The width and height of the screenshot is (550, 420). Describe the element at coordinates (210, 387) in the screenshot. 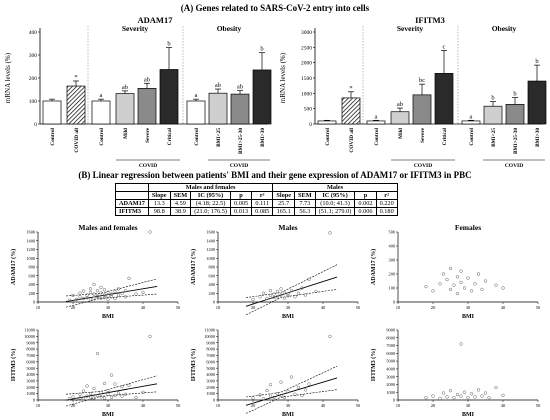

I see `y-tick-label: 2000` at that location.